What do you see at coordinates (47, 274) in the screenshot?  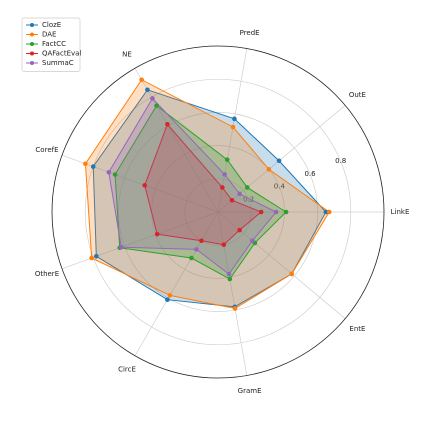 I see `category-label: OtherE` at bounding box center [47, 274].